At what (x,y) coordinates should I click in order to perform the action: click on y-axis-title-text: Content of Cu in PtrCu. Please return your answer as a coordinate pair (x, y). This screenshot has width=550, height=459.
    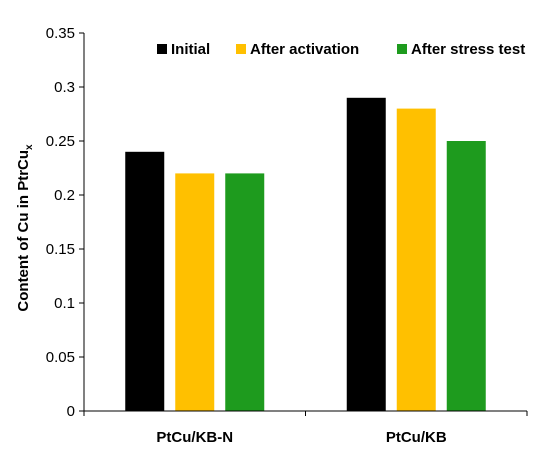
    Looking at the image, I should click on (23, 231).